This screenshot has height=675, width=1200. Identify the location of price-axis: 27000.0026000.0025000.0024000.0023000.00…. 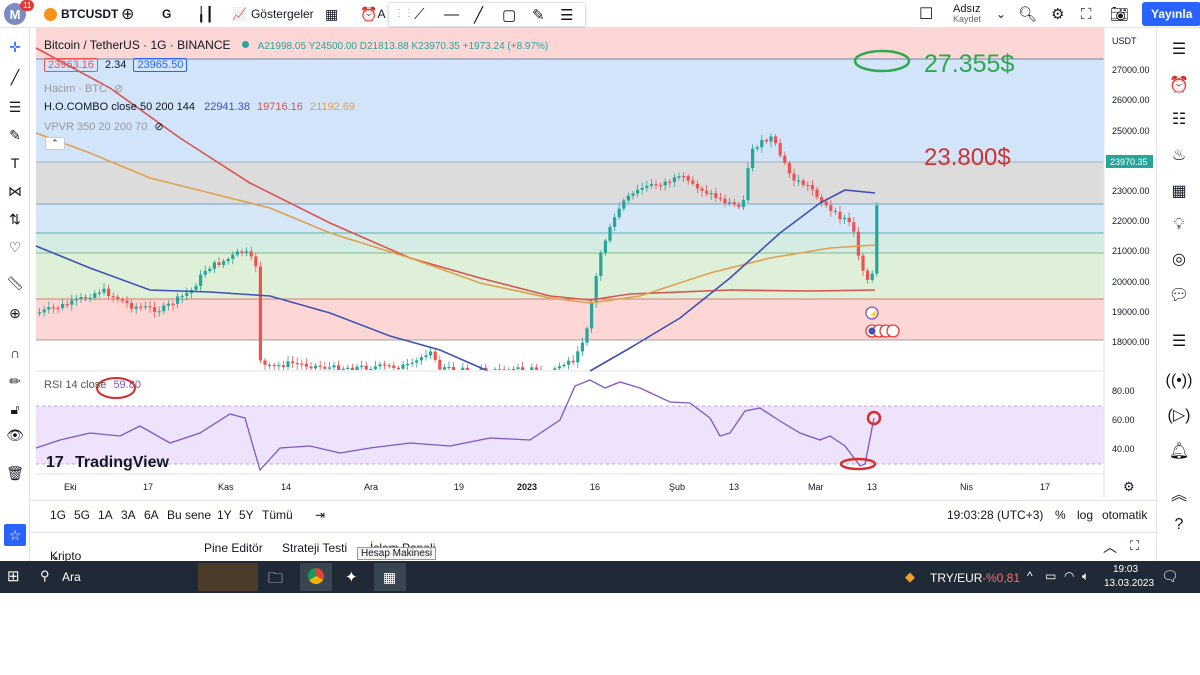
(1131, 206).